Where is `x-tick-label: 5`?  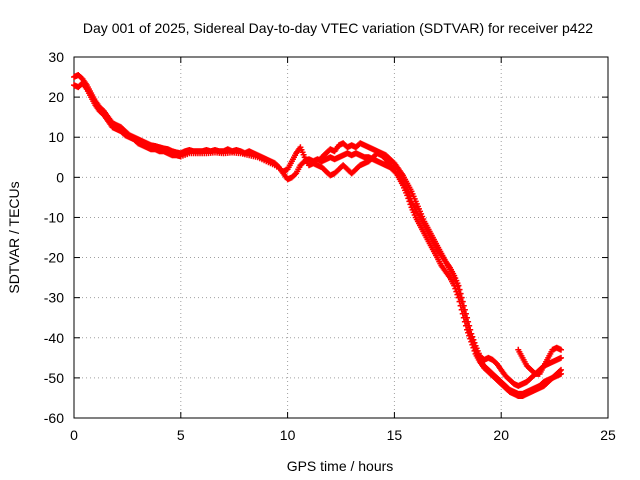
x-tick-label: 5 is located at coordinates (181, 435).